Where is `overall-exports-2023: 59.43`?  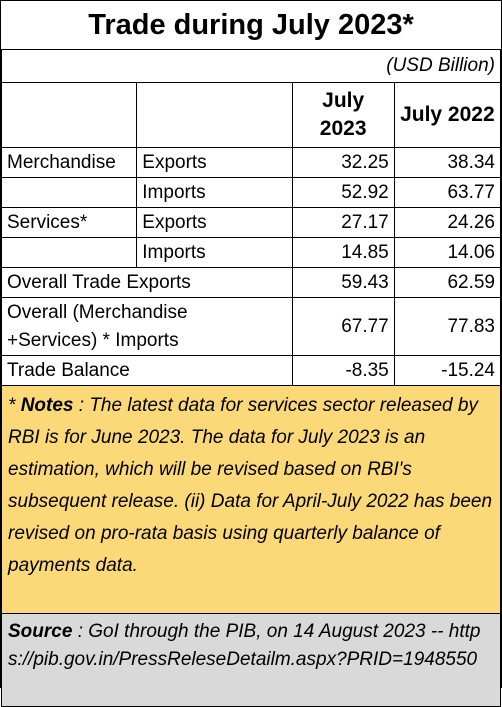
overall-exports-2023: 59.43 is located at coordinates (343, 282).